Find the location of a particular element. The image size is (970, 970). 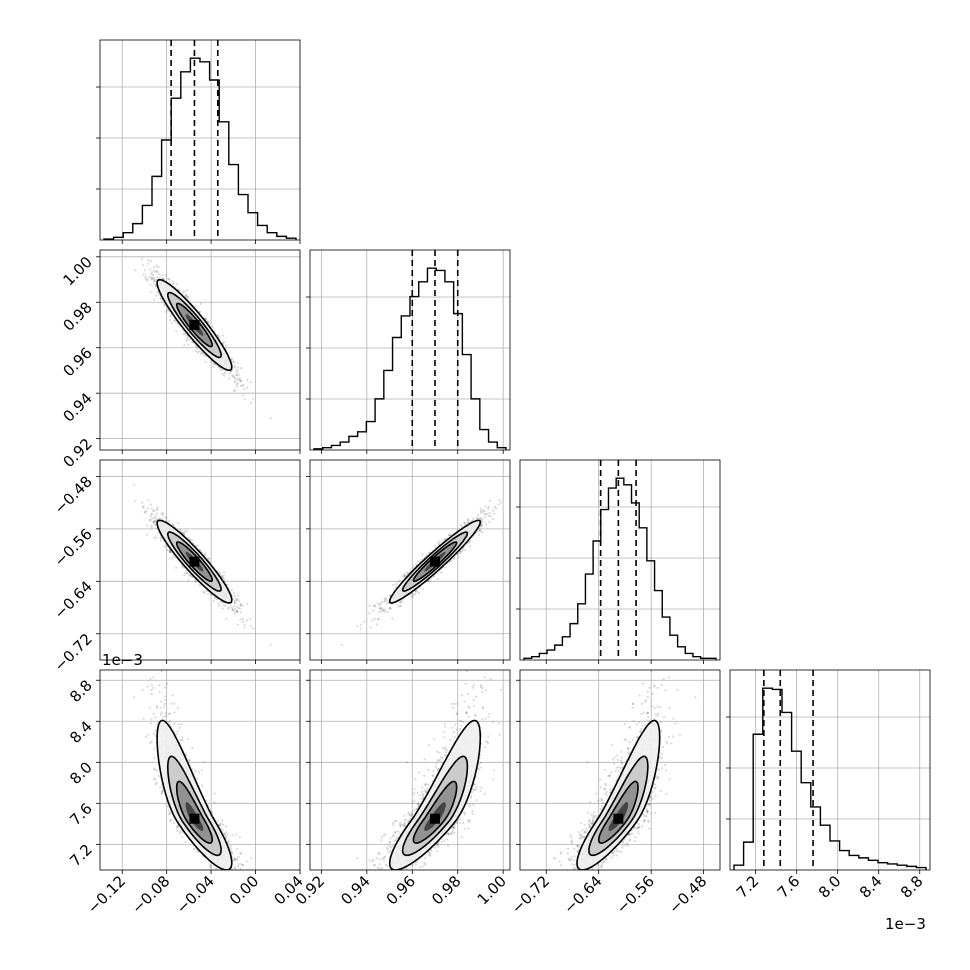

panel-1-0: 0.920.940.960.981.00 is located at coordinates (180, 360).